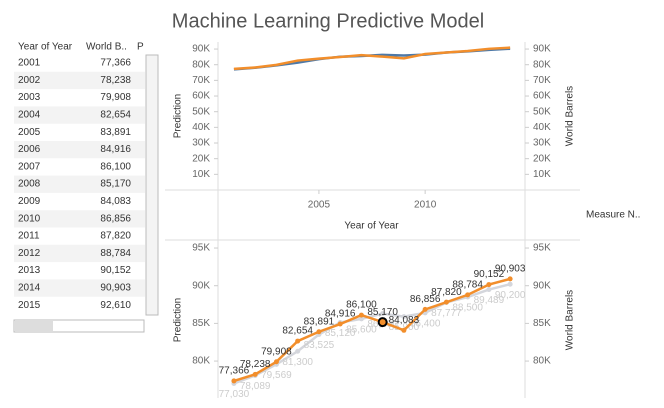 The width and height of the screenshot is (664, 408). What do you see at coordinates (29, 184) in the screenshot?
I see `table-cell: 2008` at bounding box center [29, 184].